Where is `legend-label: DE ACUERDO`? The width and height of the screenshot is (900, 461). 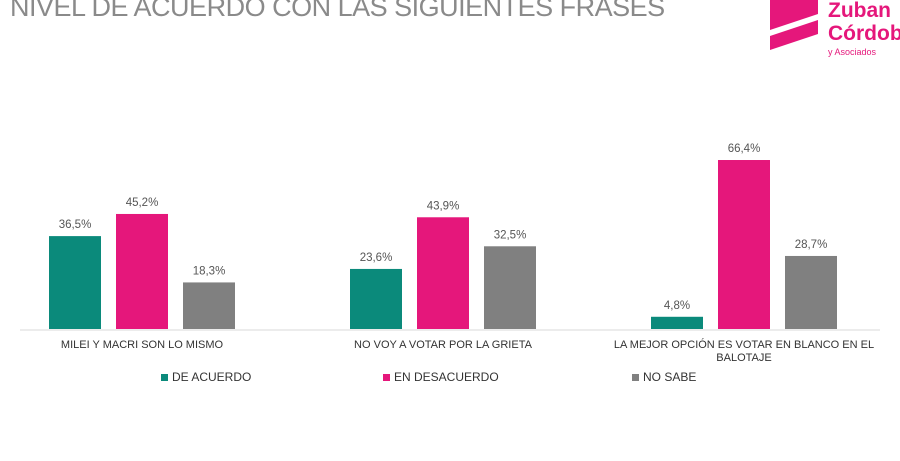
legend-label: DE ACUERDO is located at coordinates (212, 377).